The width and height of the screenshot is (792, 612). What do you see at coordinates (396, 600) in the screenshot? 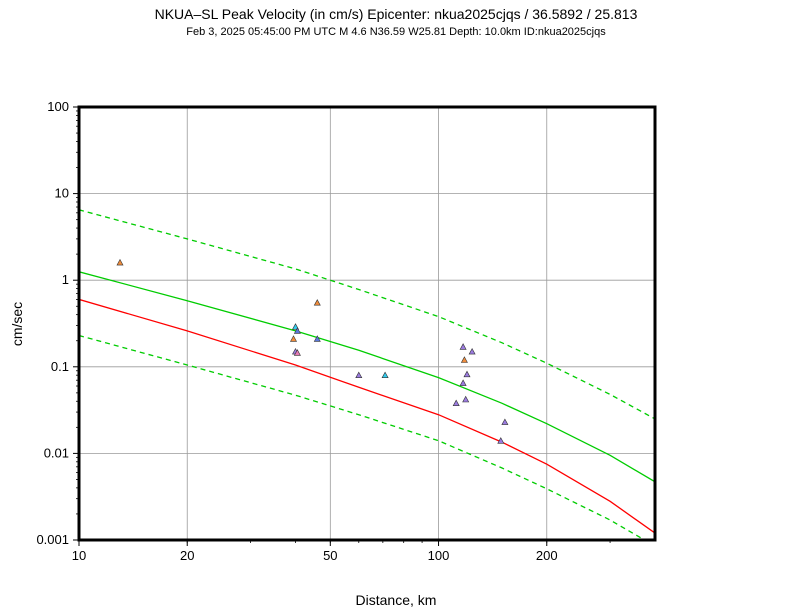
I see `x-axis-label: Distance, km` at bounding box center [396, 600].